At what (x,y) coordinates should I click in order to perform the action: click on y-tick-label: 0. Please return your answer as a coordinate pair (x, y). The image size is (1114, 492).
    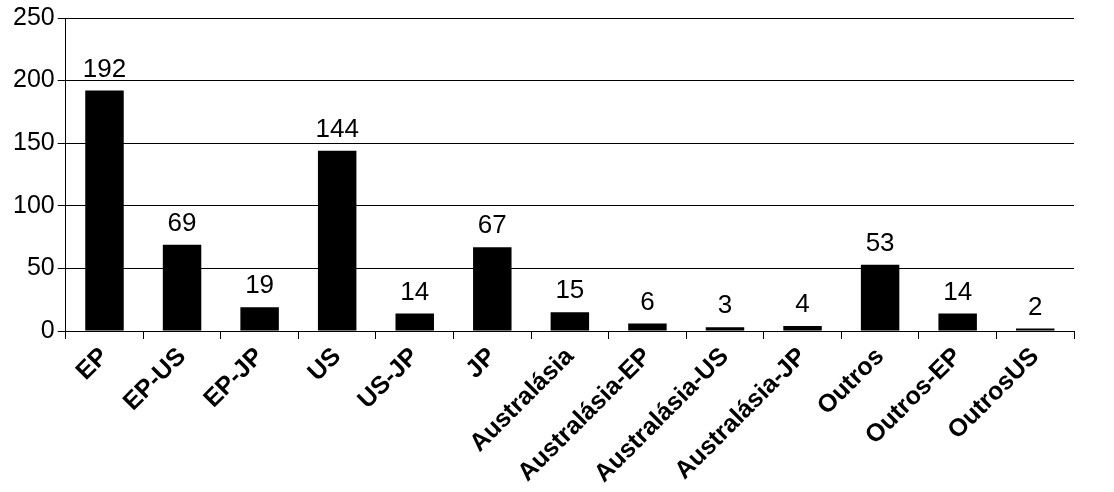
    Looking at the image, I should click on (47, 328).